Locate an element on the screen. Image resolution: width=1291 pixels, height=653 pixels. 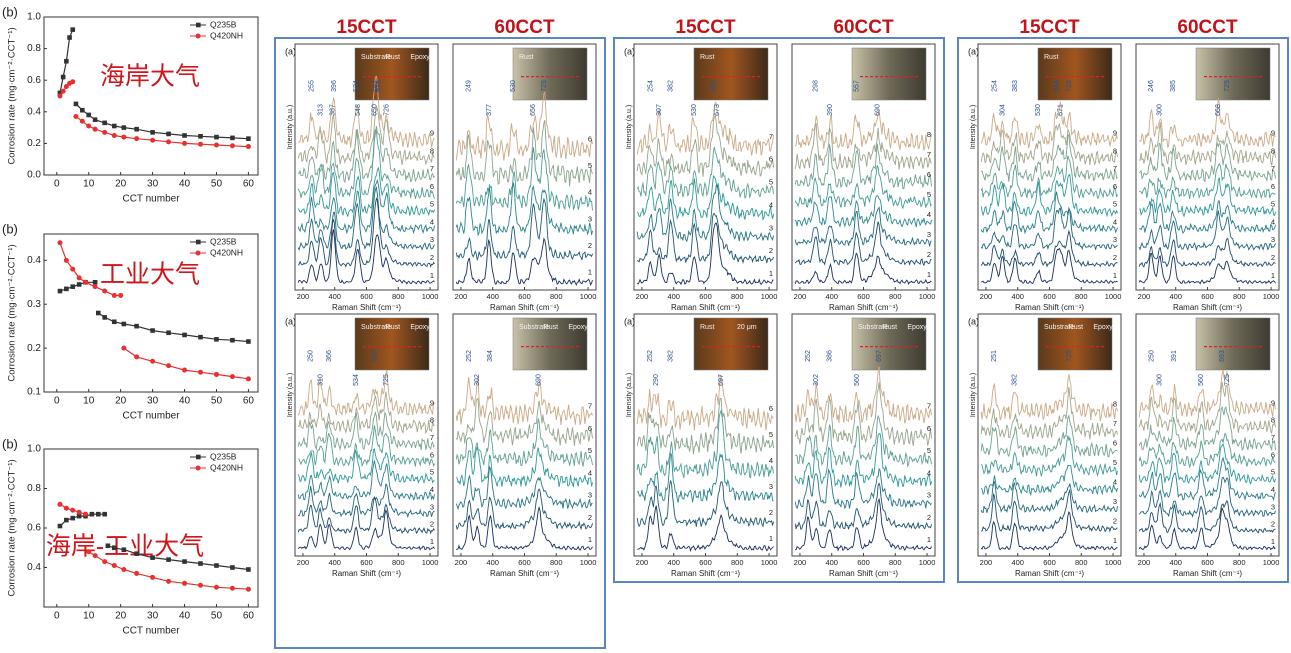
panel-label: (a) is located at coordinates (629, 51).